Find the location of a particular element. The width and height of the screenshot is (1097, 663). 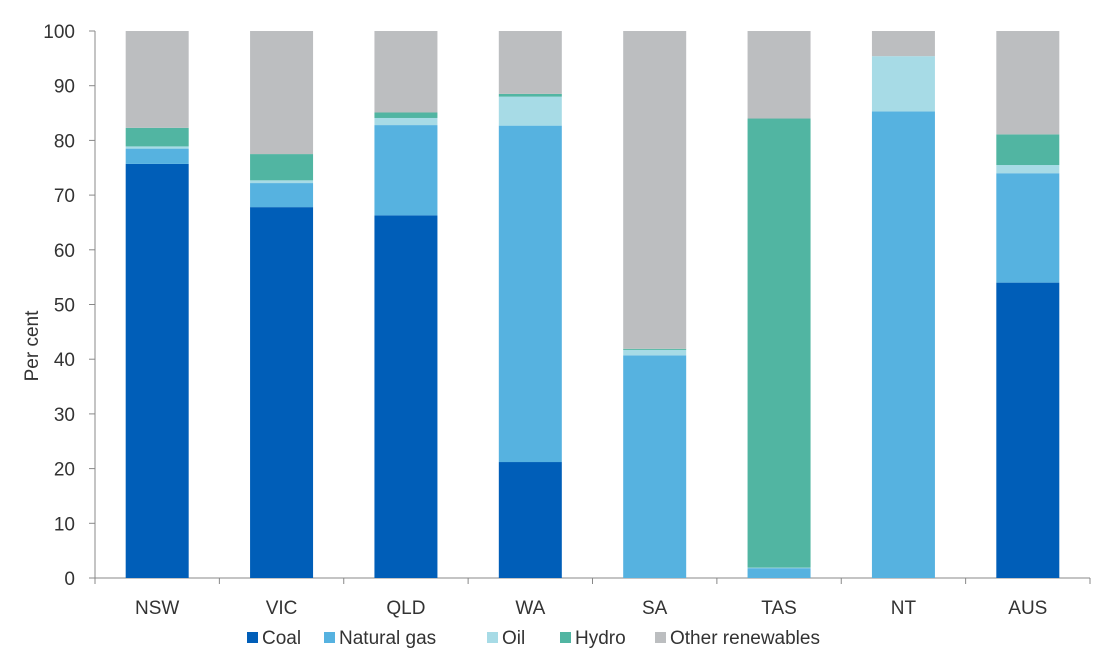

legend-swatch-oil is located at coordinates (492, 637).